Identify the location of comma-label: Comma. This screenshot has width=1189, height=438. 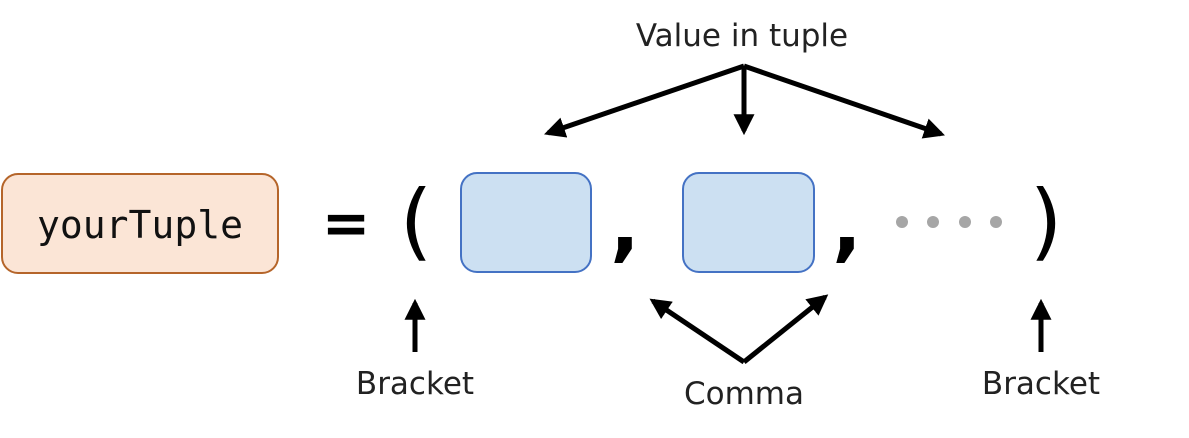
(744, 394).